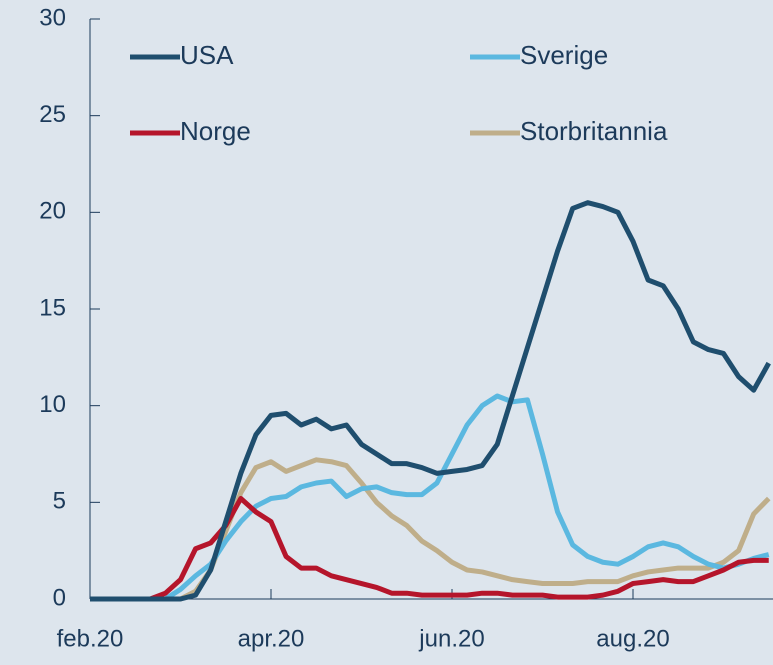 The image size is (773, 665). I want to click on y-tick-label: 20, so click(52, 211).